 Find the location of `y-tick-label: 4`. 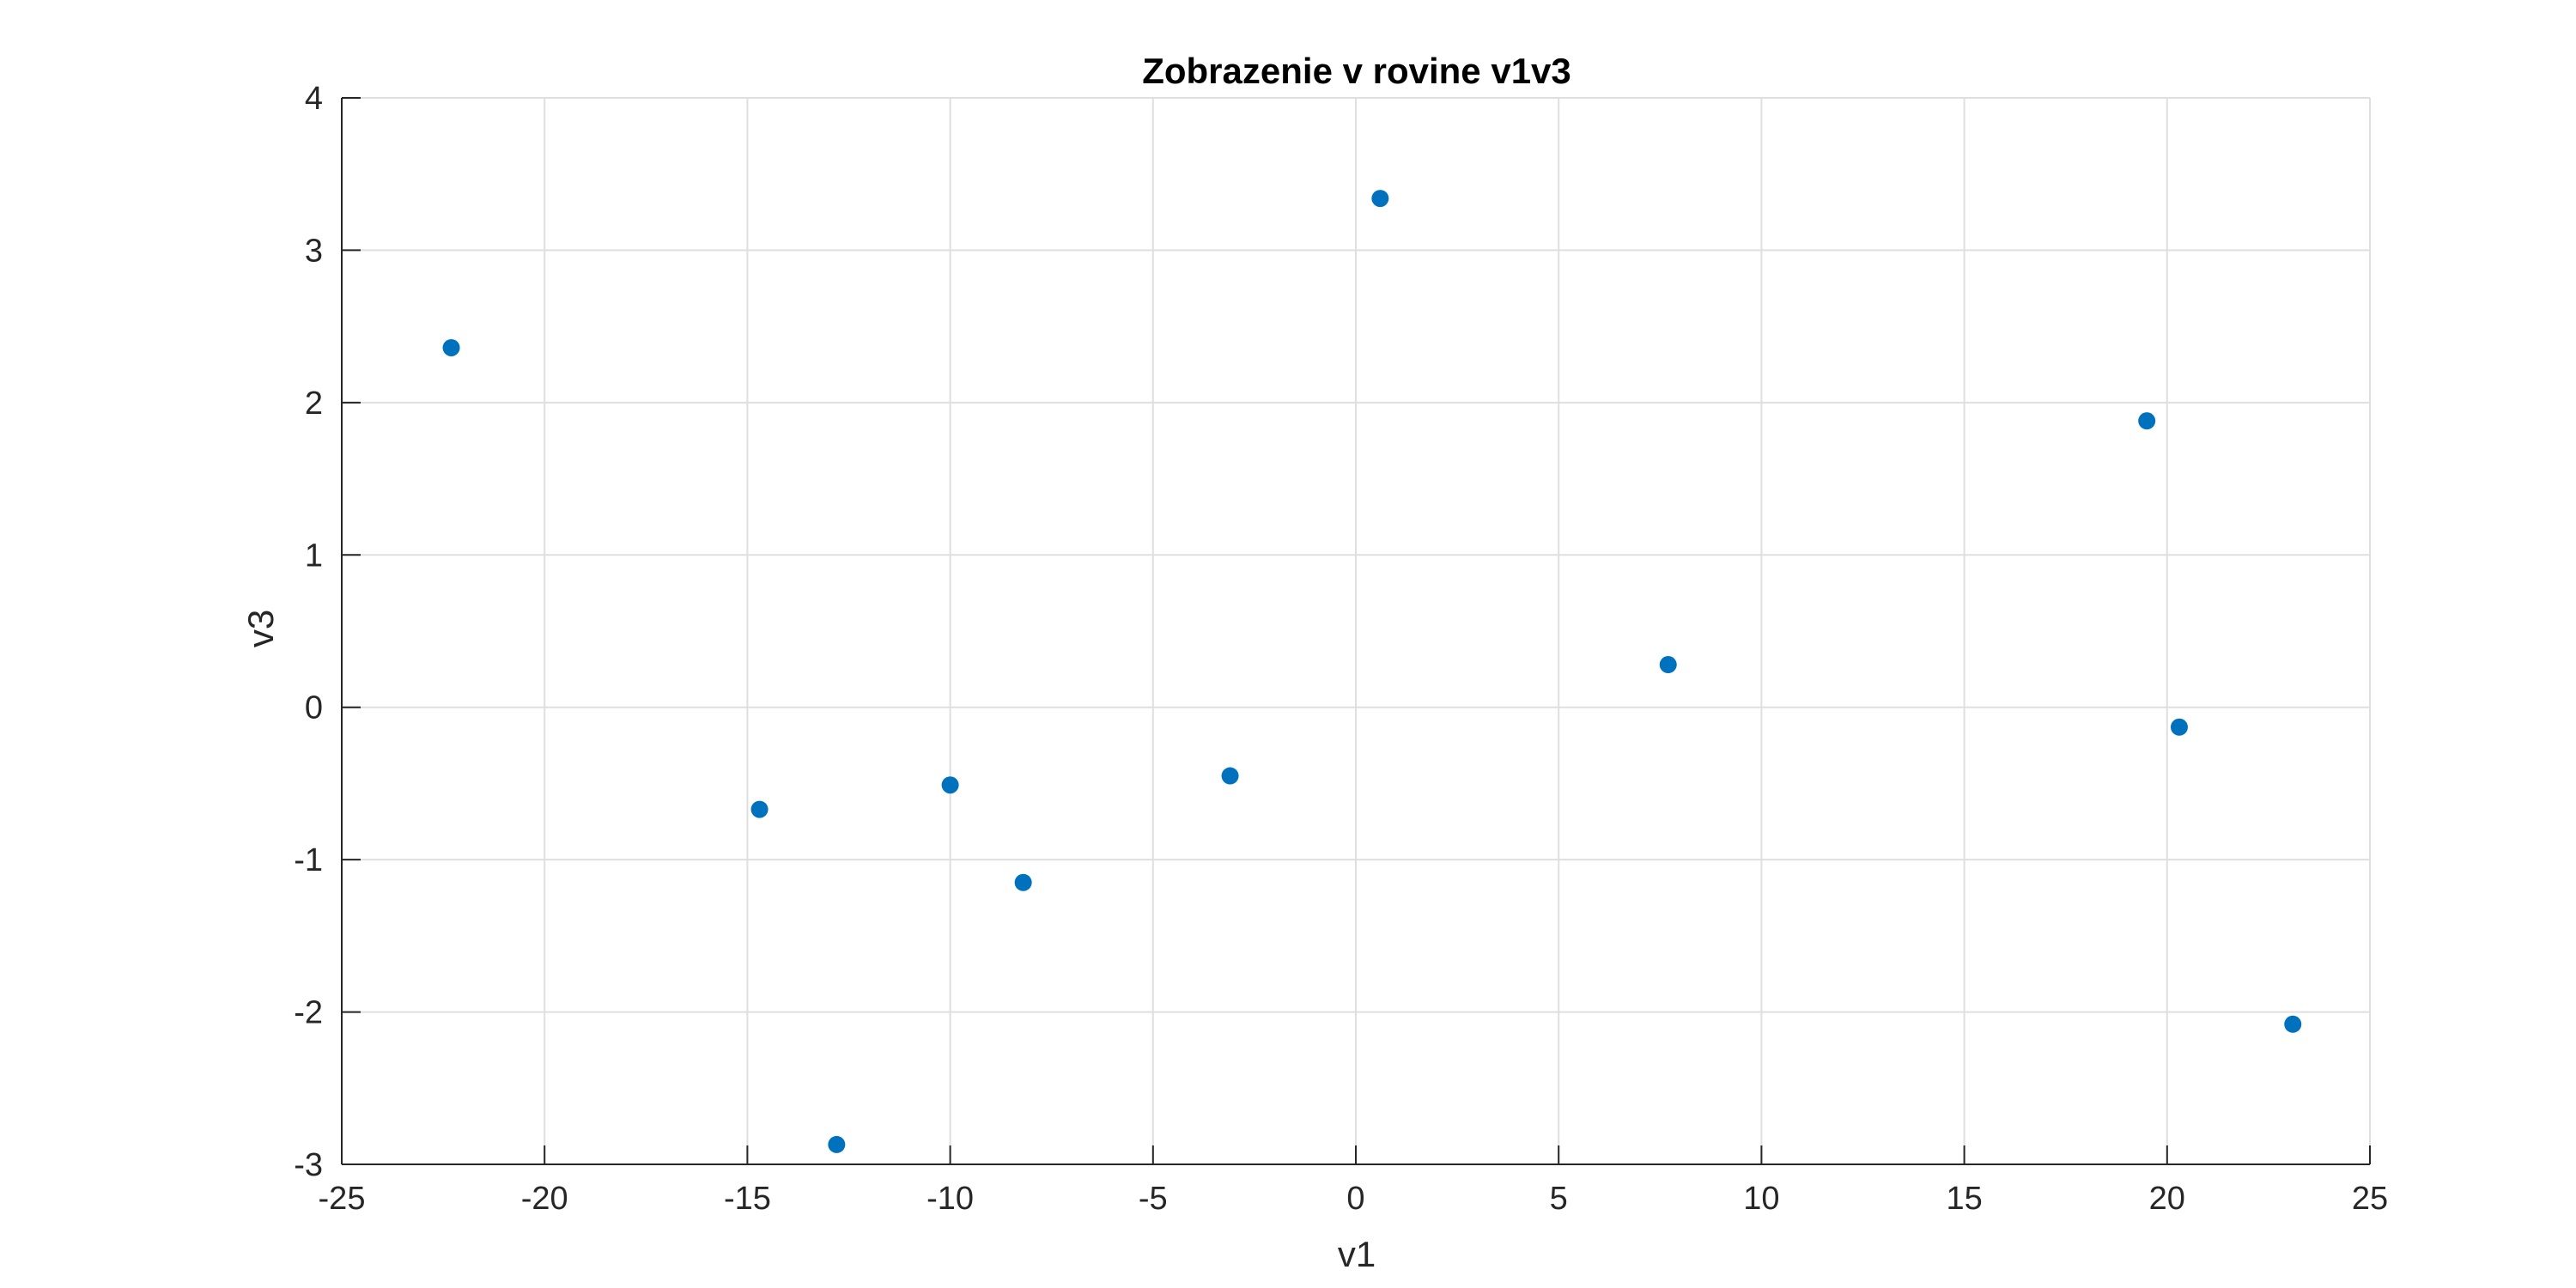

y-tick-label: 4 is located at coordinates (314, 99).